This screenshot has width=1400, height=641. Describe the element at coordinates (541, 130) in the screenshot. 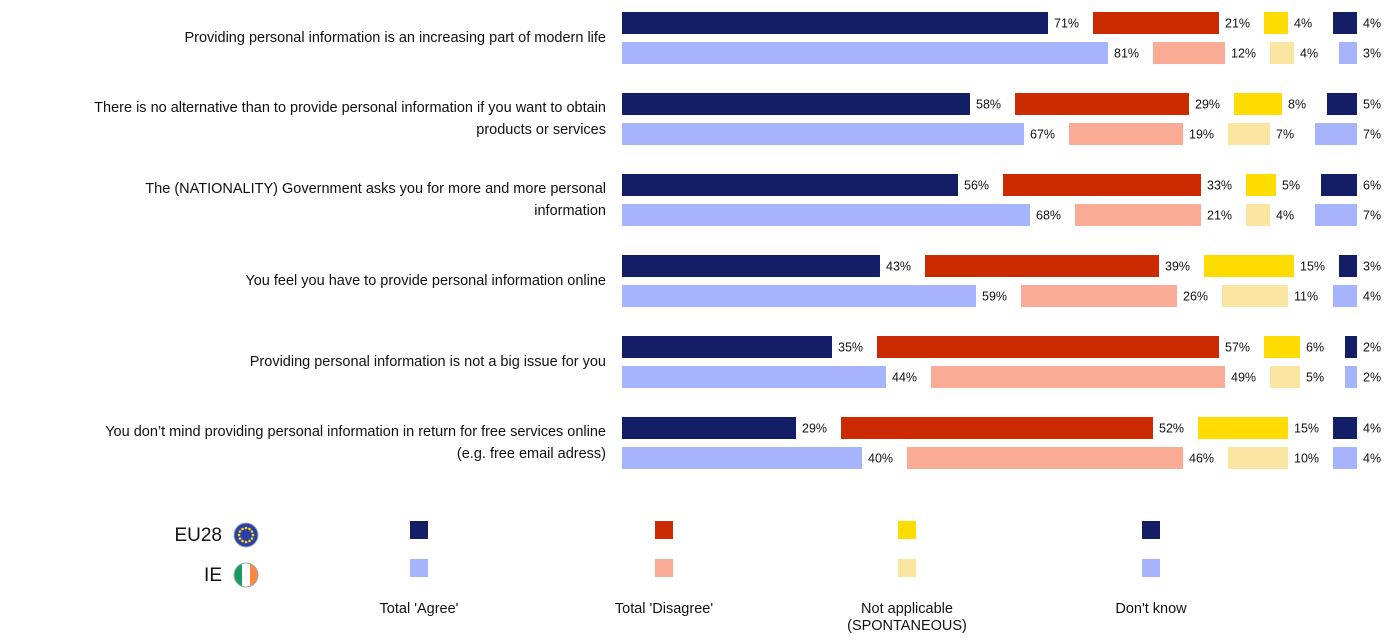

I see `category-label: products or services` at that location.